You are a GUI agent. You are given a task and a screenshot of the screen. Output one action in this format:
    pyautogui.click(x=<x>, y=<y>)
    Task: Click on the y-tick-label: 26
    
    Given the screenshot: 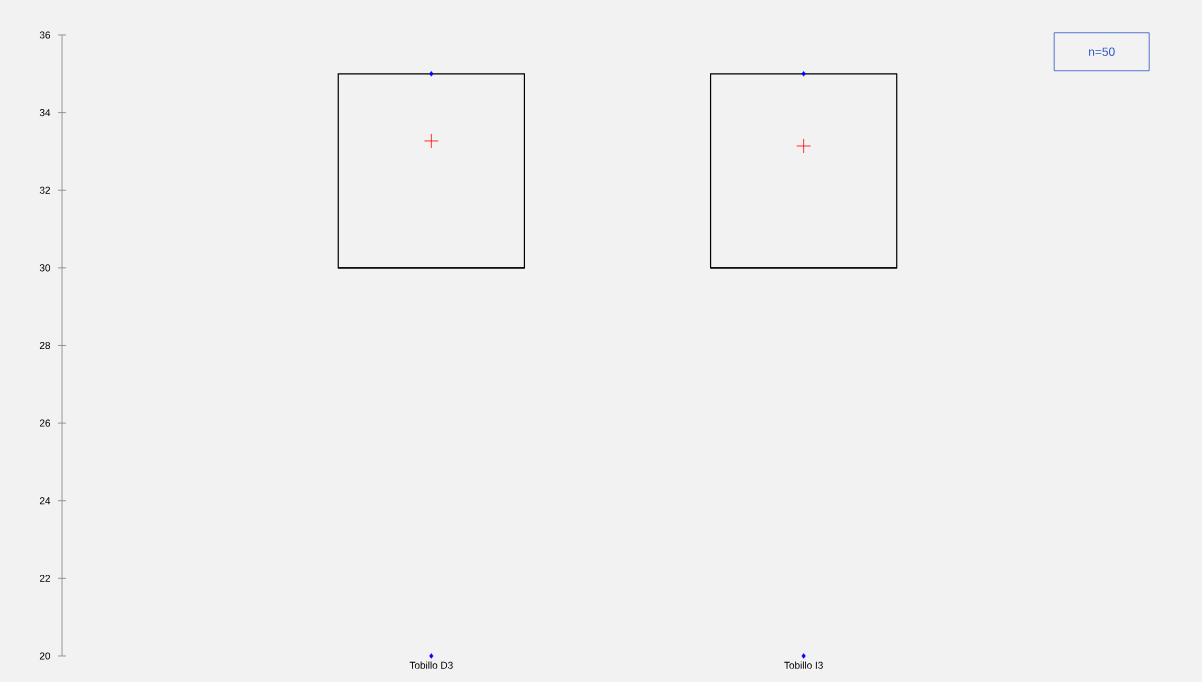 What is the action you would take?
    pyautogui.click(x=45, y=423)
    